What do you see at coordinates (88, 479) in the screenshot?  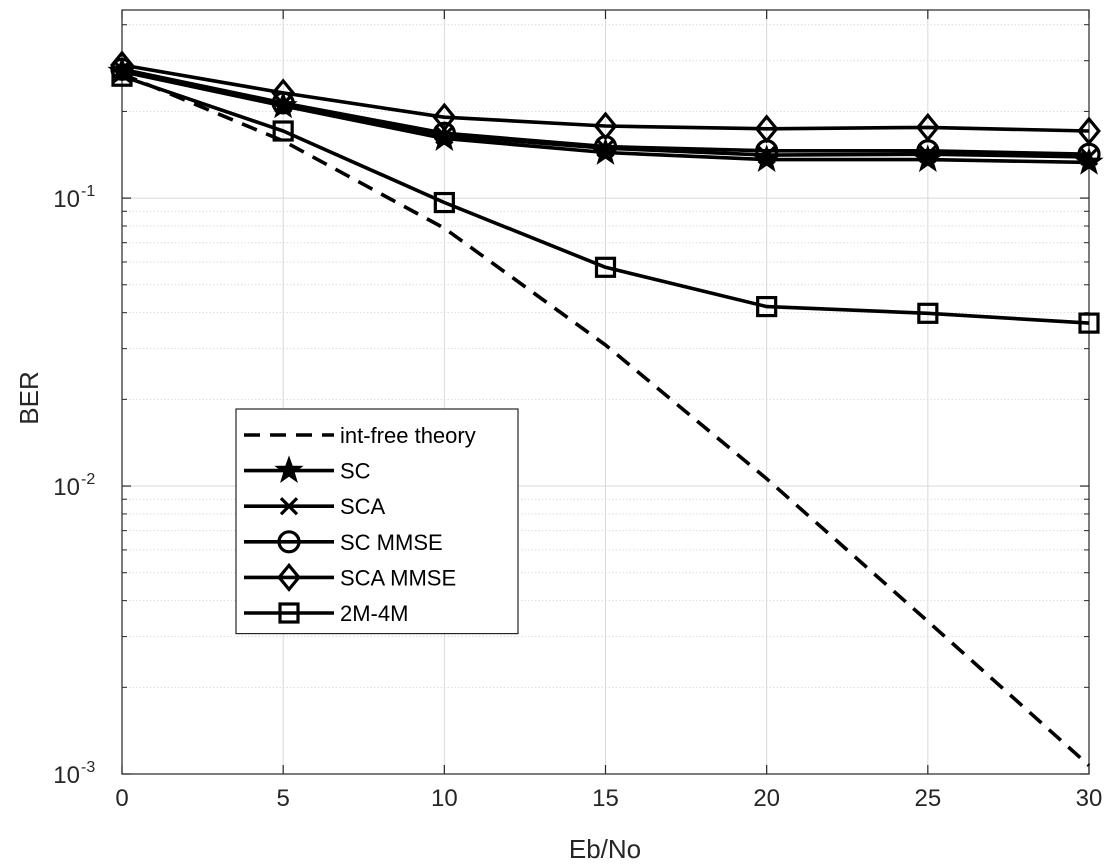 I see `y-tick-exponent: -2` at bounding box center [88, 479].